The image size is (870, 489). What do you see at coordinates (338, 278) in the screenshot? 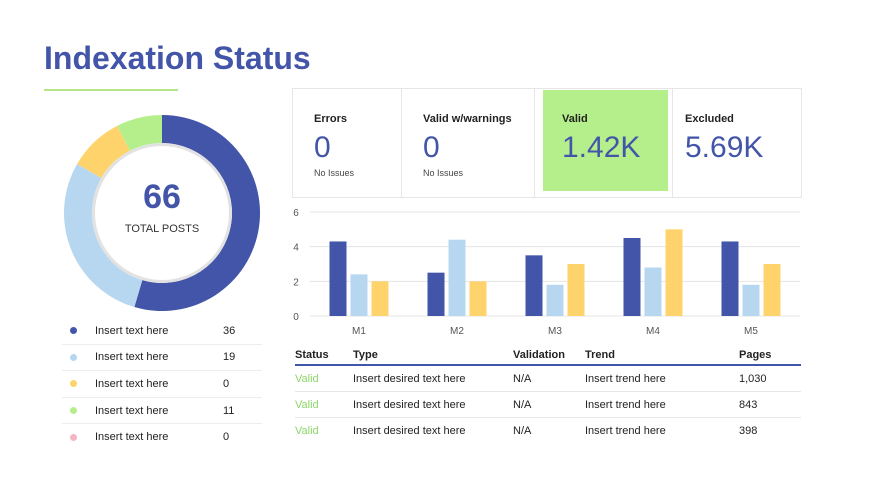
I see `bar-M1-s0` at bounding box center [338, 278].